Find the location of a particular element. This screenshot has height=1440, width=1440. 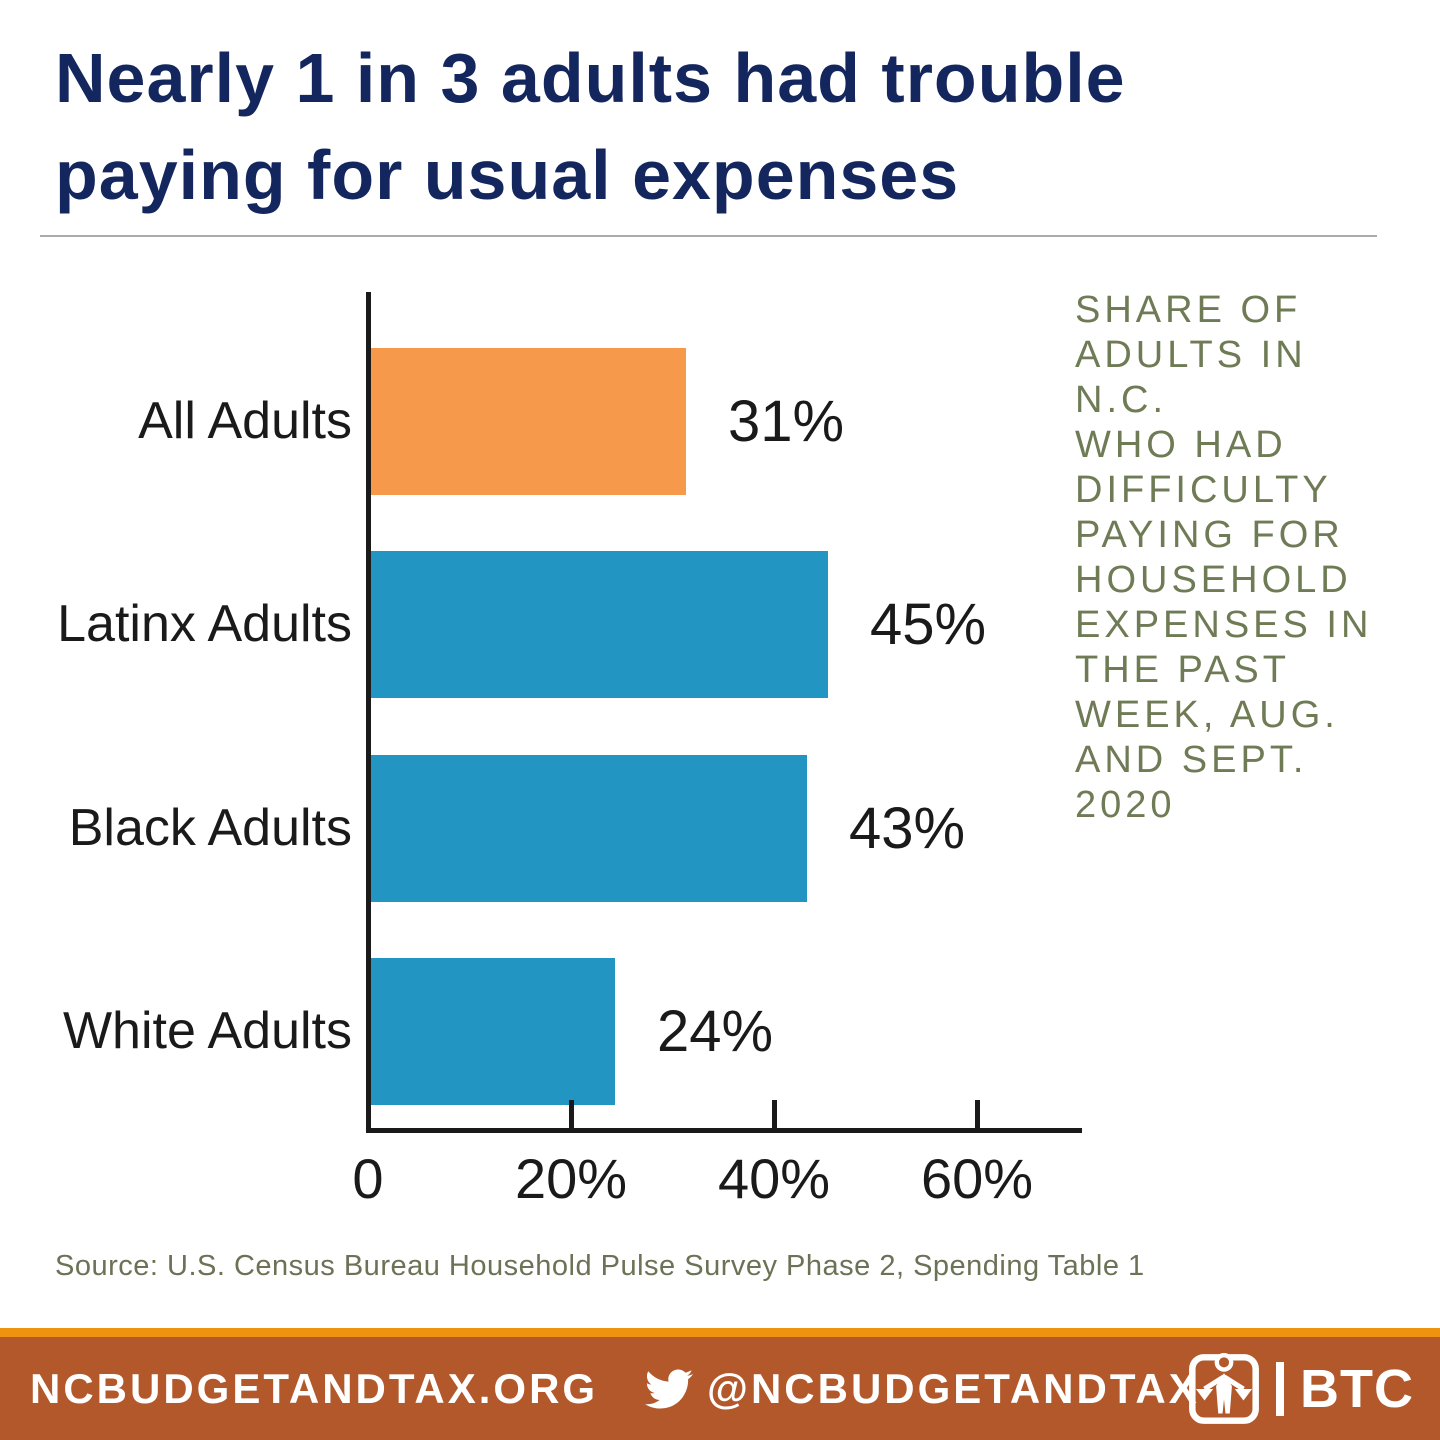

footer-twitter-block: @NCBUDGETANDTAX is located at coordinates (922, 1388).